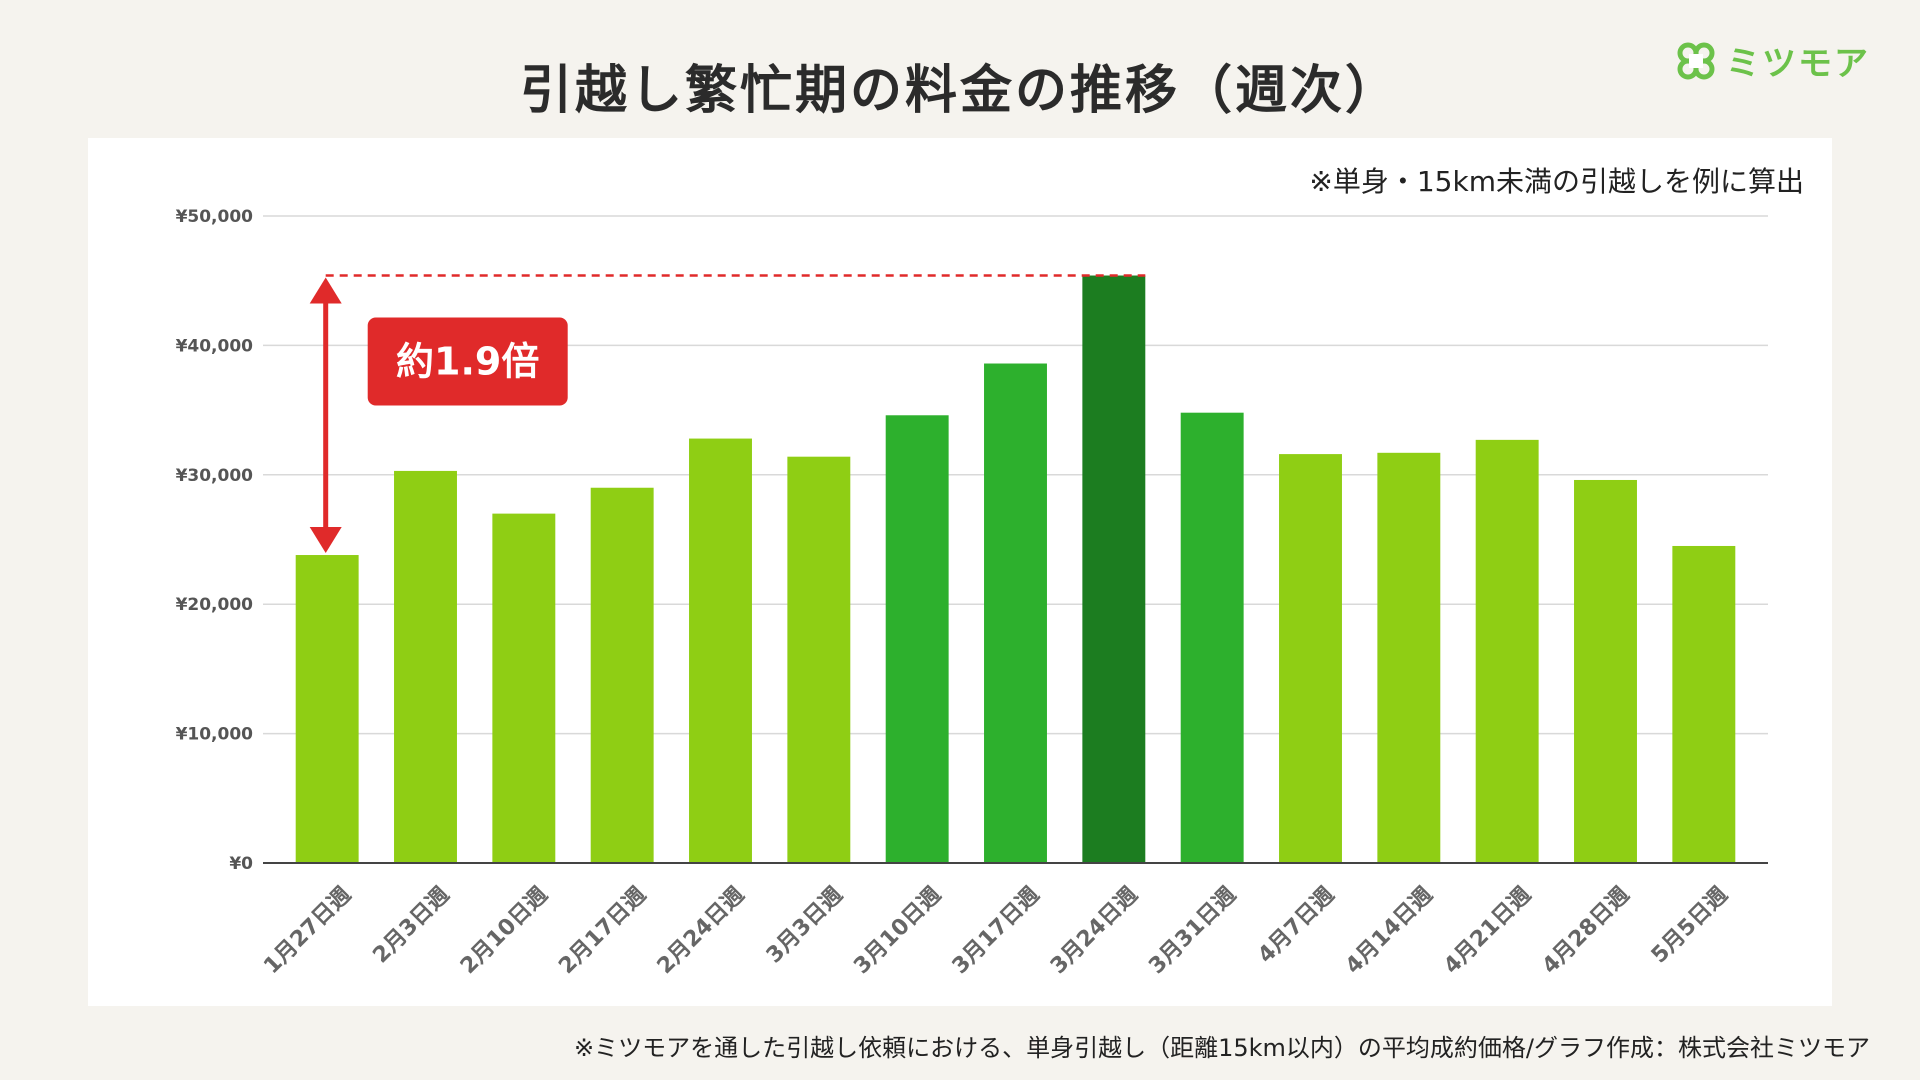 The height and width of the screenshot is (1080, 1920). Describe the element at coordinates (325, 290) in the screenshot. I see `arrow-up-icon` at that location.